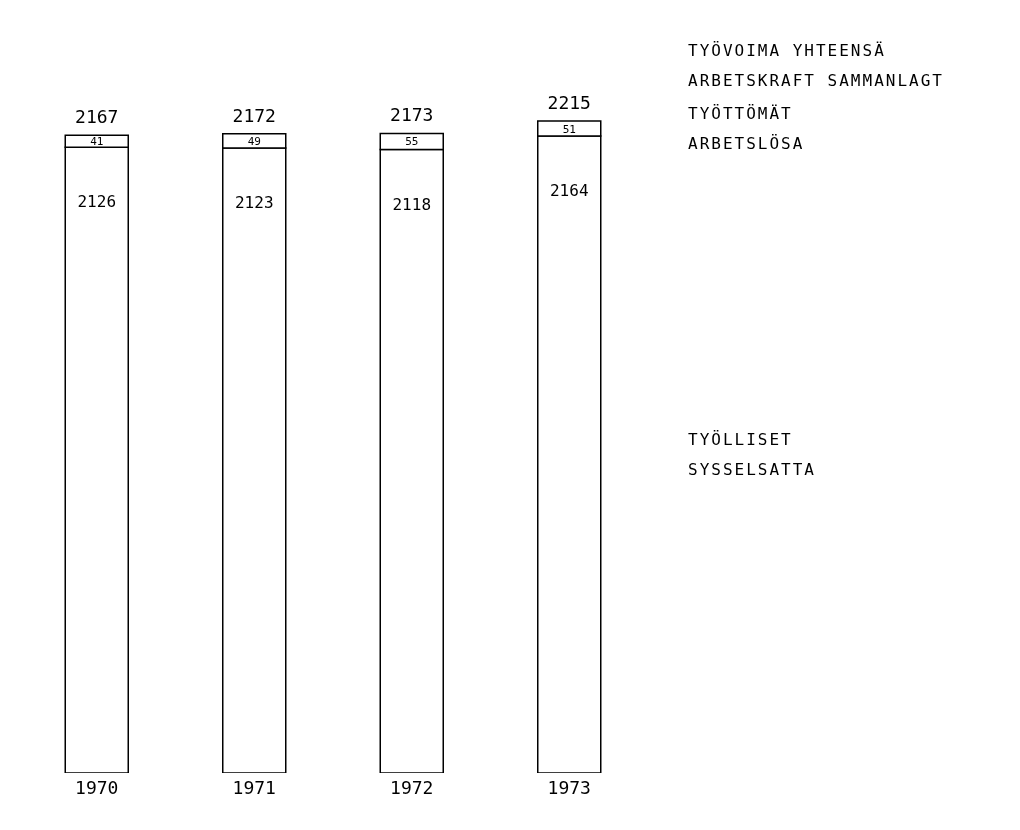 The width and height of the screenshot is (1020, 830). Describe the element at coordinates (569, 787) in the screenshot. I see `x-tick-label: 1973` at that location.